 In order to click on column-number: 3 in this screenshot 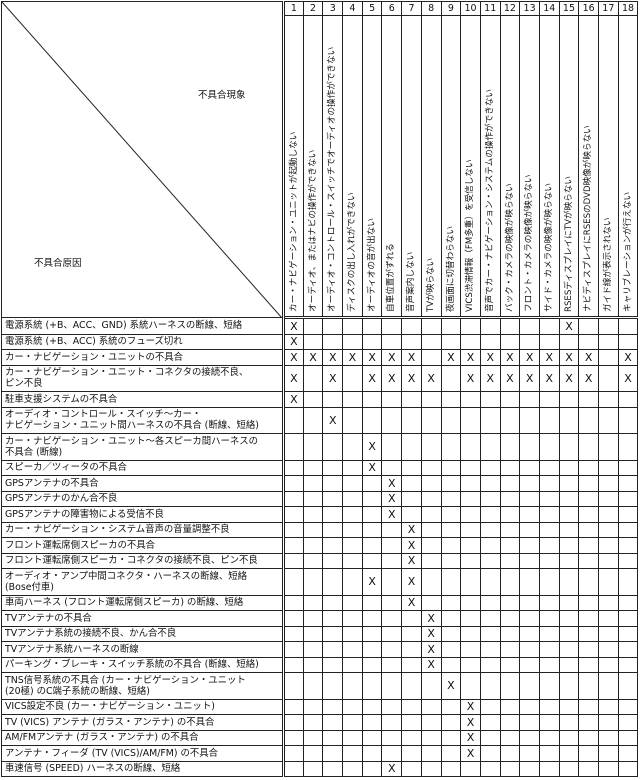, I will do `click(333, 8)`.